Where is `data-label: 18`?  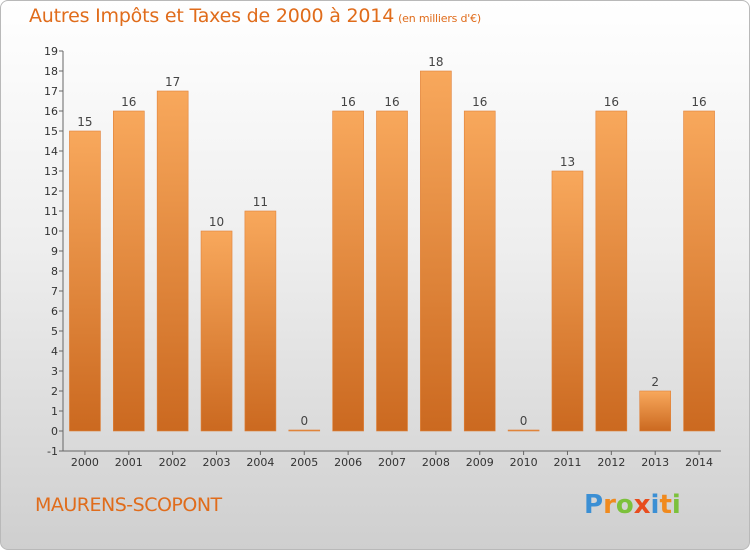 data-label: 18 is located at coordinates (435, 62).